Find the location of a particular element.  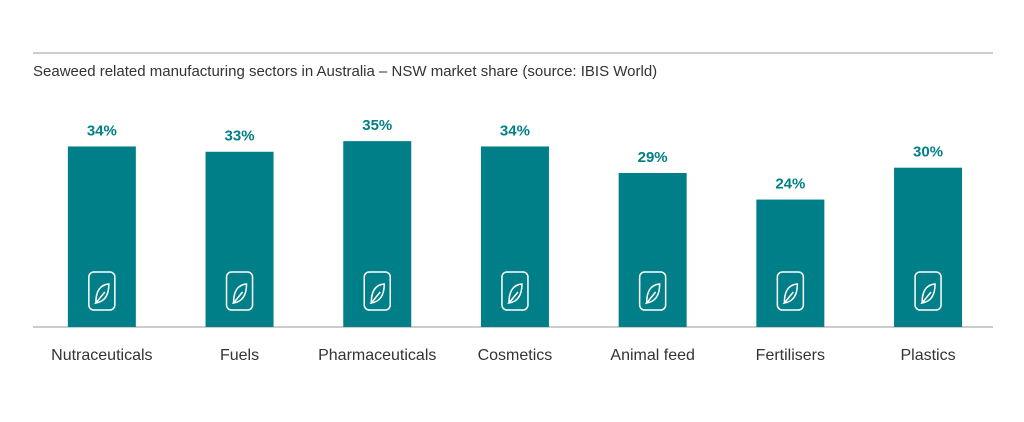

value-label: 35% is located at coordinates (377, 125).